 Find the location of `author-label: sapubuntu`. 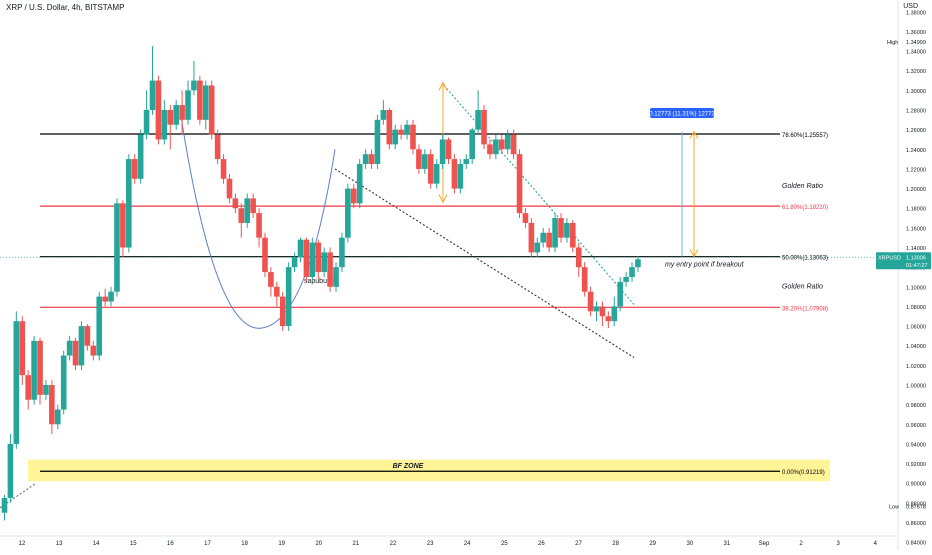

author-label: sapubuntu is located at coordinates (320, 281).